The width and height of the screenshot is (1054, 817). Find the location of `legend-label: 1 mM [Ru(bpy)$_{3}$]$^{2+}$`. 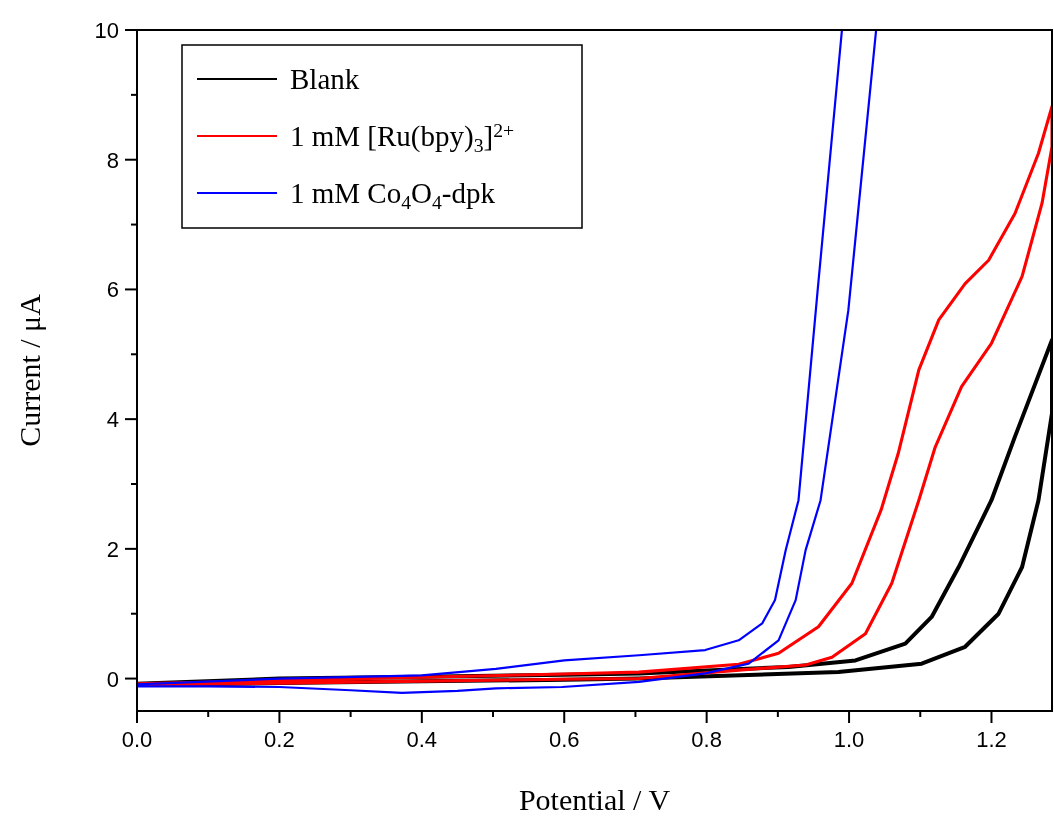

legend-label: 1 mM [Ru(bpy)$_{3}$]$^{2+}$ is located at coordinates (402, 137).